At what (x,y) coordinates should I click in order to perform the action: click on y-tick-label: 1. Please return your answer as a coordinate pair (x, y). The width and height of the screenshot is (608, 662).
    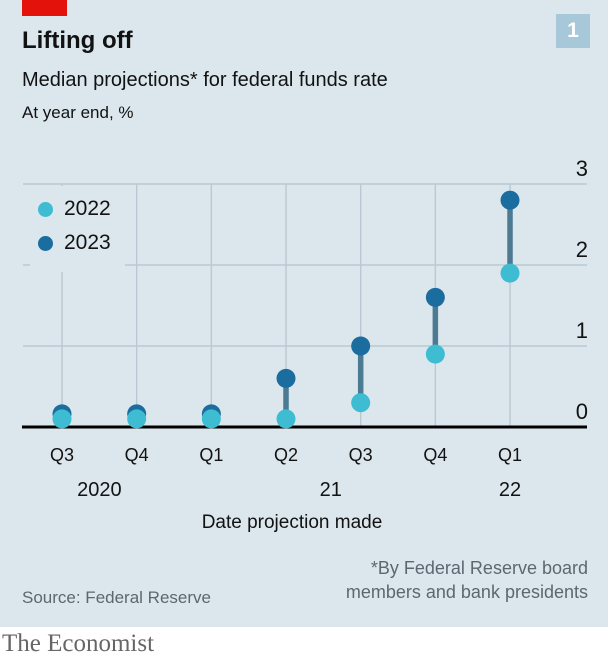
    Looking at the image, I should click on (582, 330).